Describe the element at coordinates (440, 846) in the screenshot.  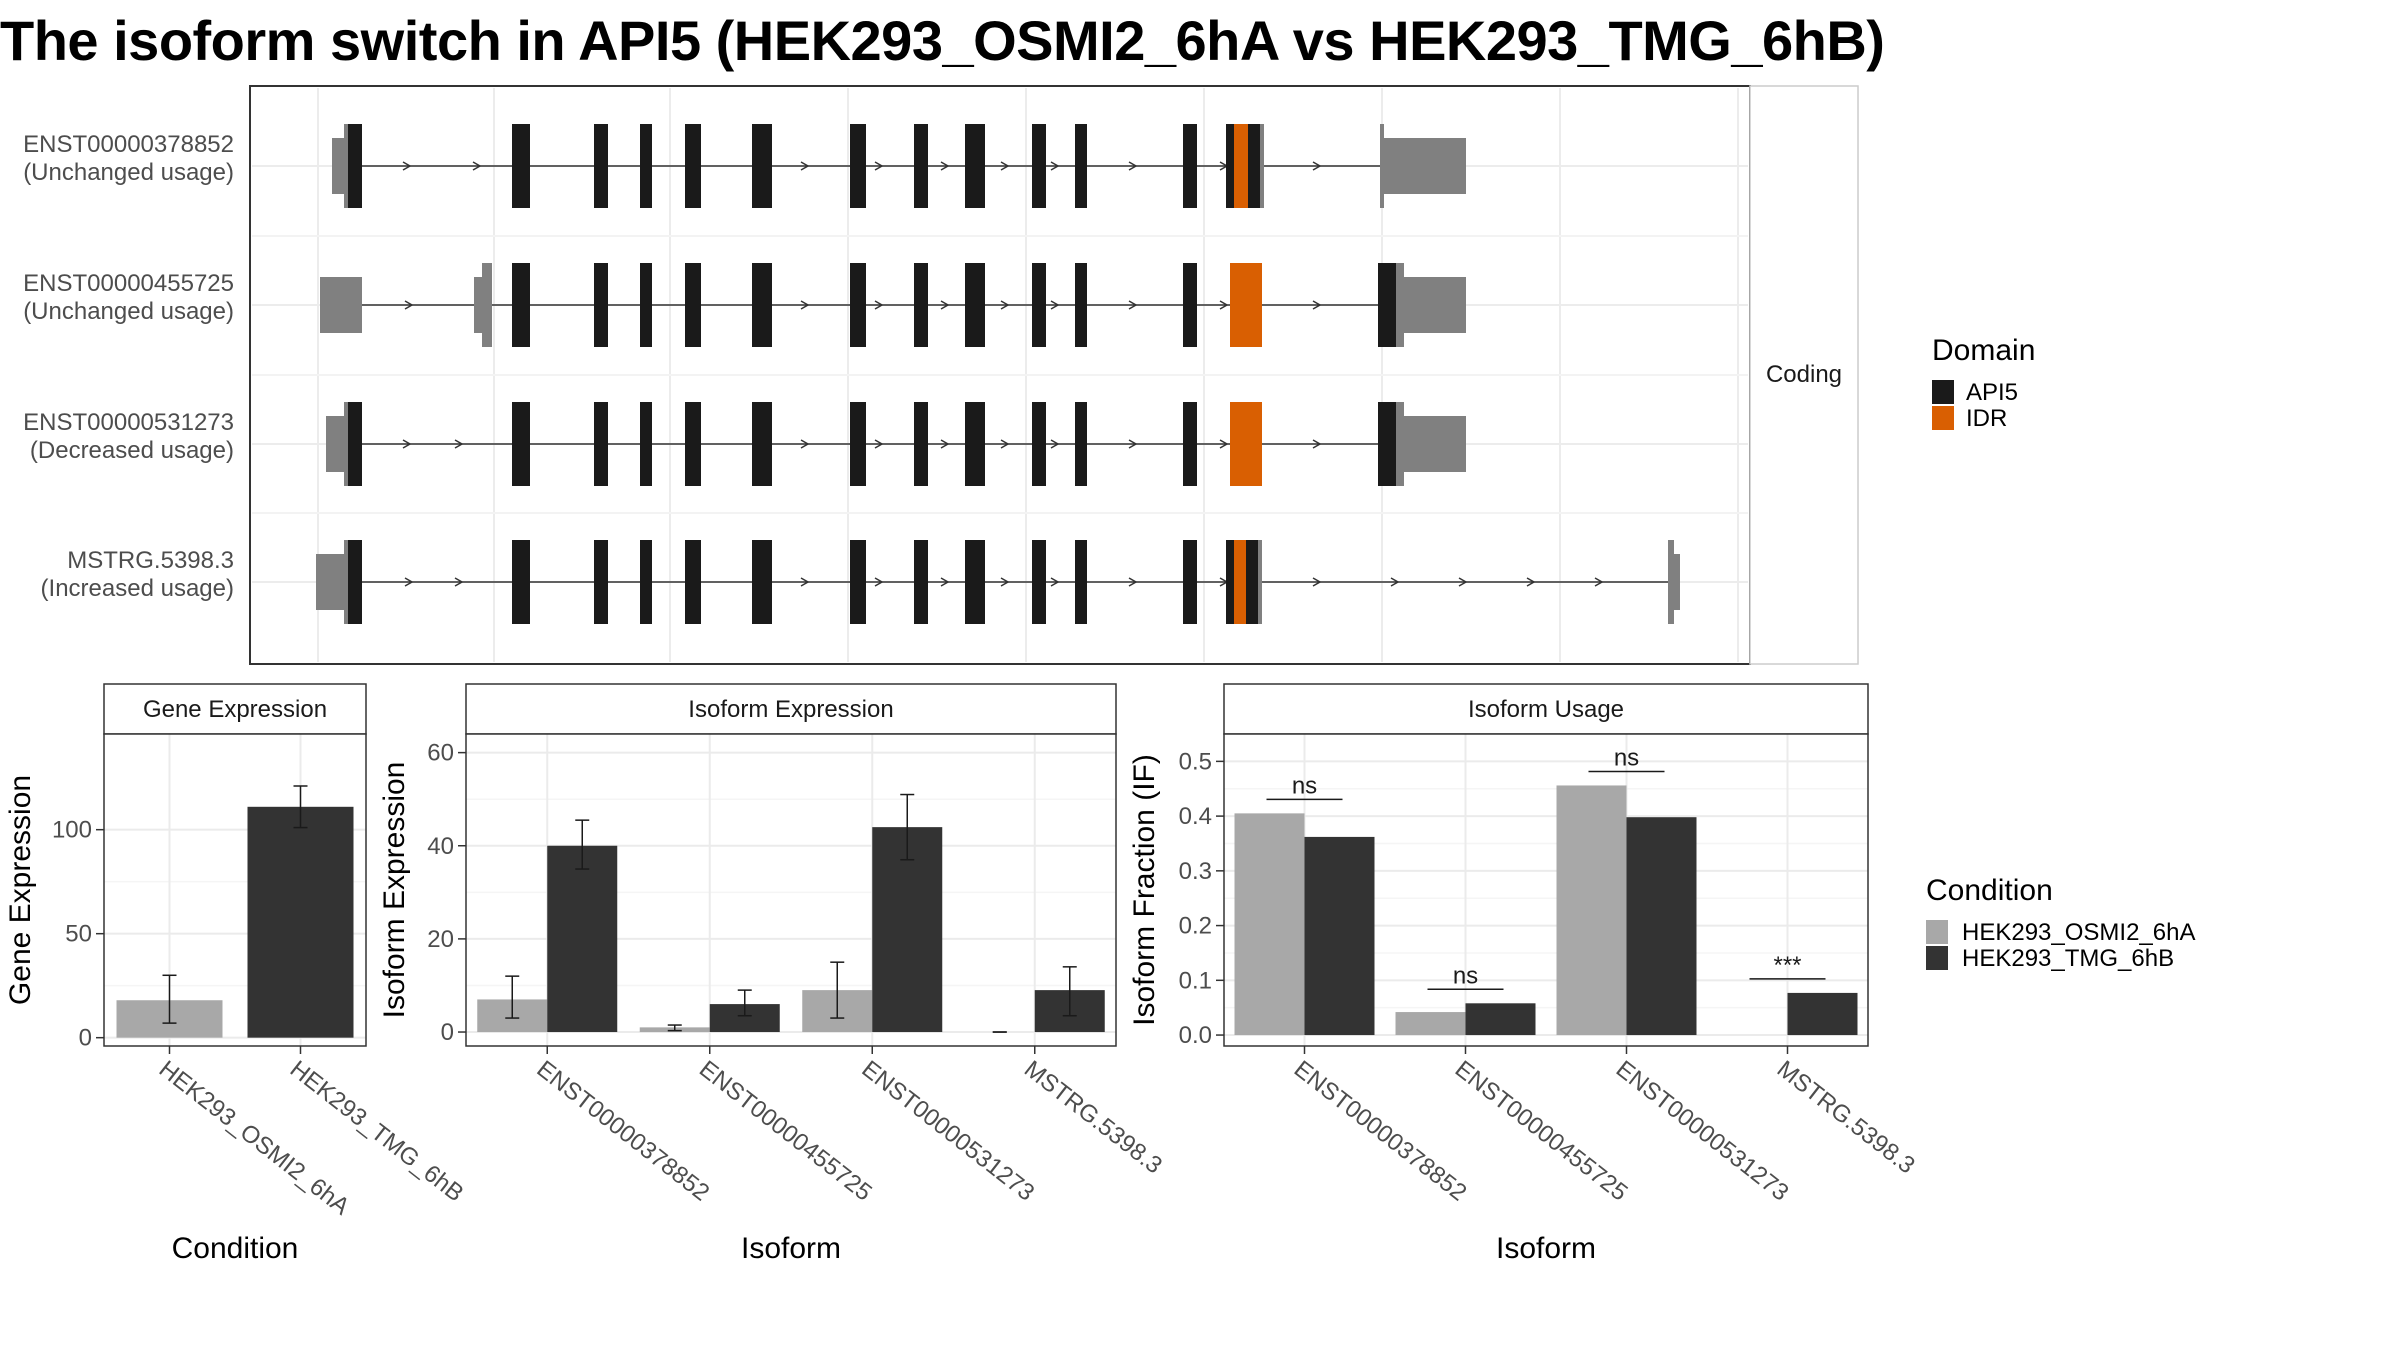
I see `y-tick-label: 40` at that location.